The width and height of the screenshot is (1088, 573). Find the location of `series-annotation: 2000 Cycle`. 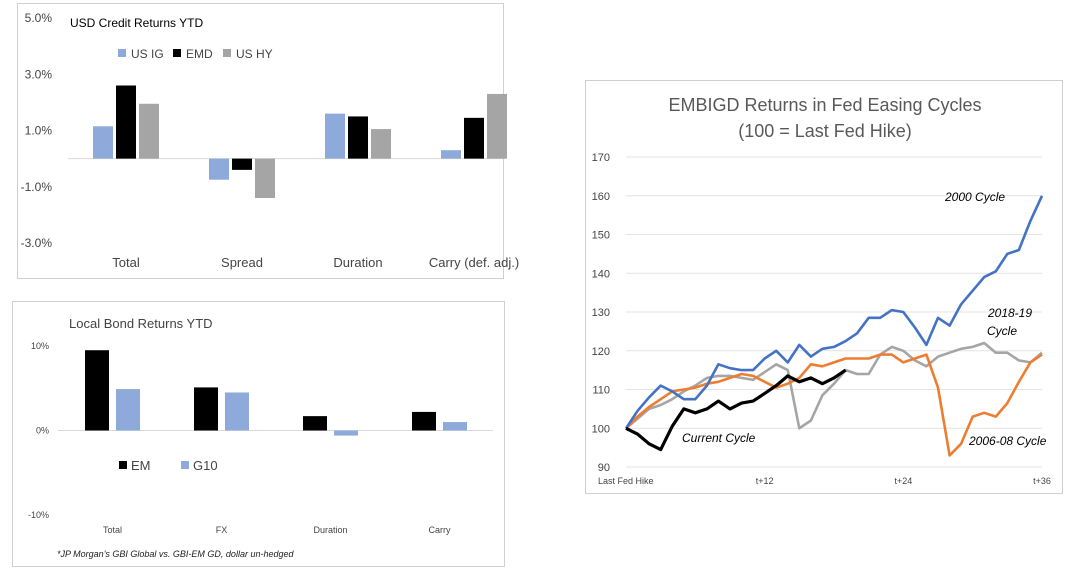

series-annotation: 2000 Cycle is located at coordinates (974, 197).